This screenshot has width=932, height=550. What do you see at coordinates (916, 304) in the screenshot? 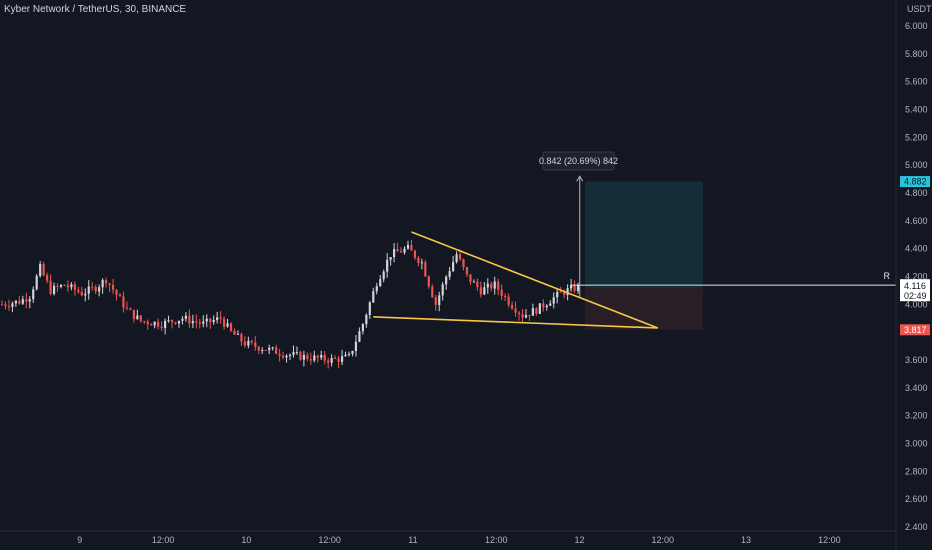
I see `y-tick-label: 4.000` at bounding box center [916, 304].